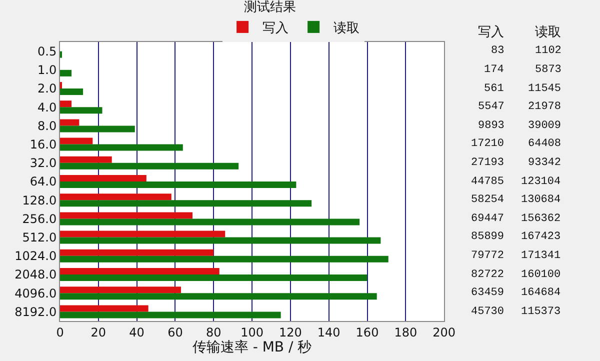  I want to click on text: 171341, so click(541, 256).